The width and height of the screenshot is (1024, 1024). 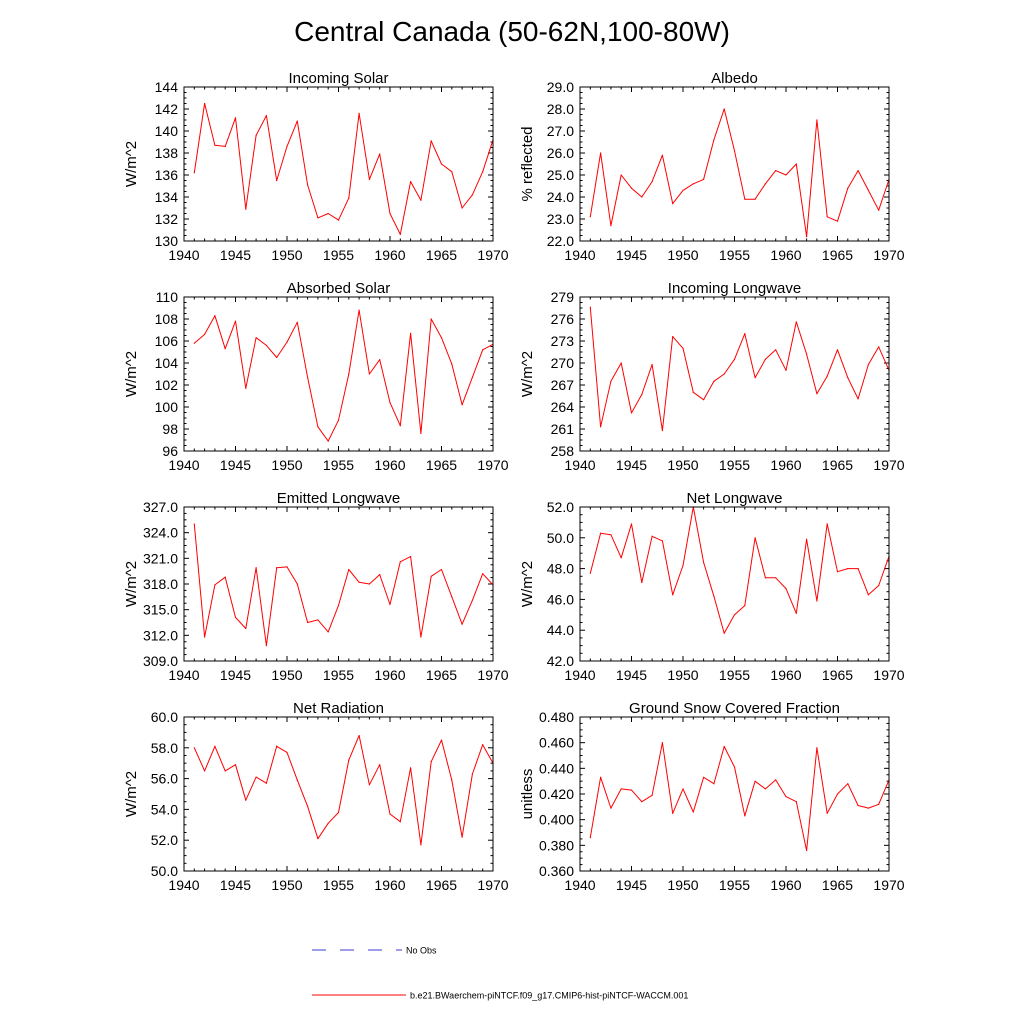 I want to click on y-tick-label: 142, so click(x=167, y=109).